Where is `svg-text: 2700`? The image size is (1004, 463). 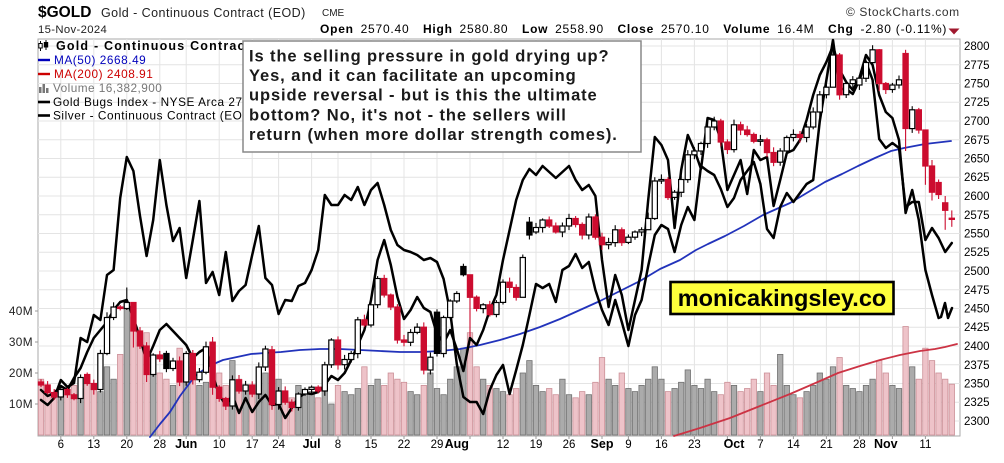 svg-text: 2700 is located at coordinates (977, 122).